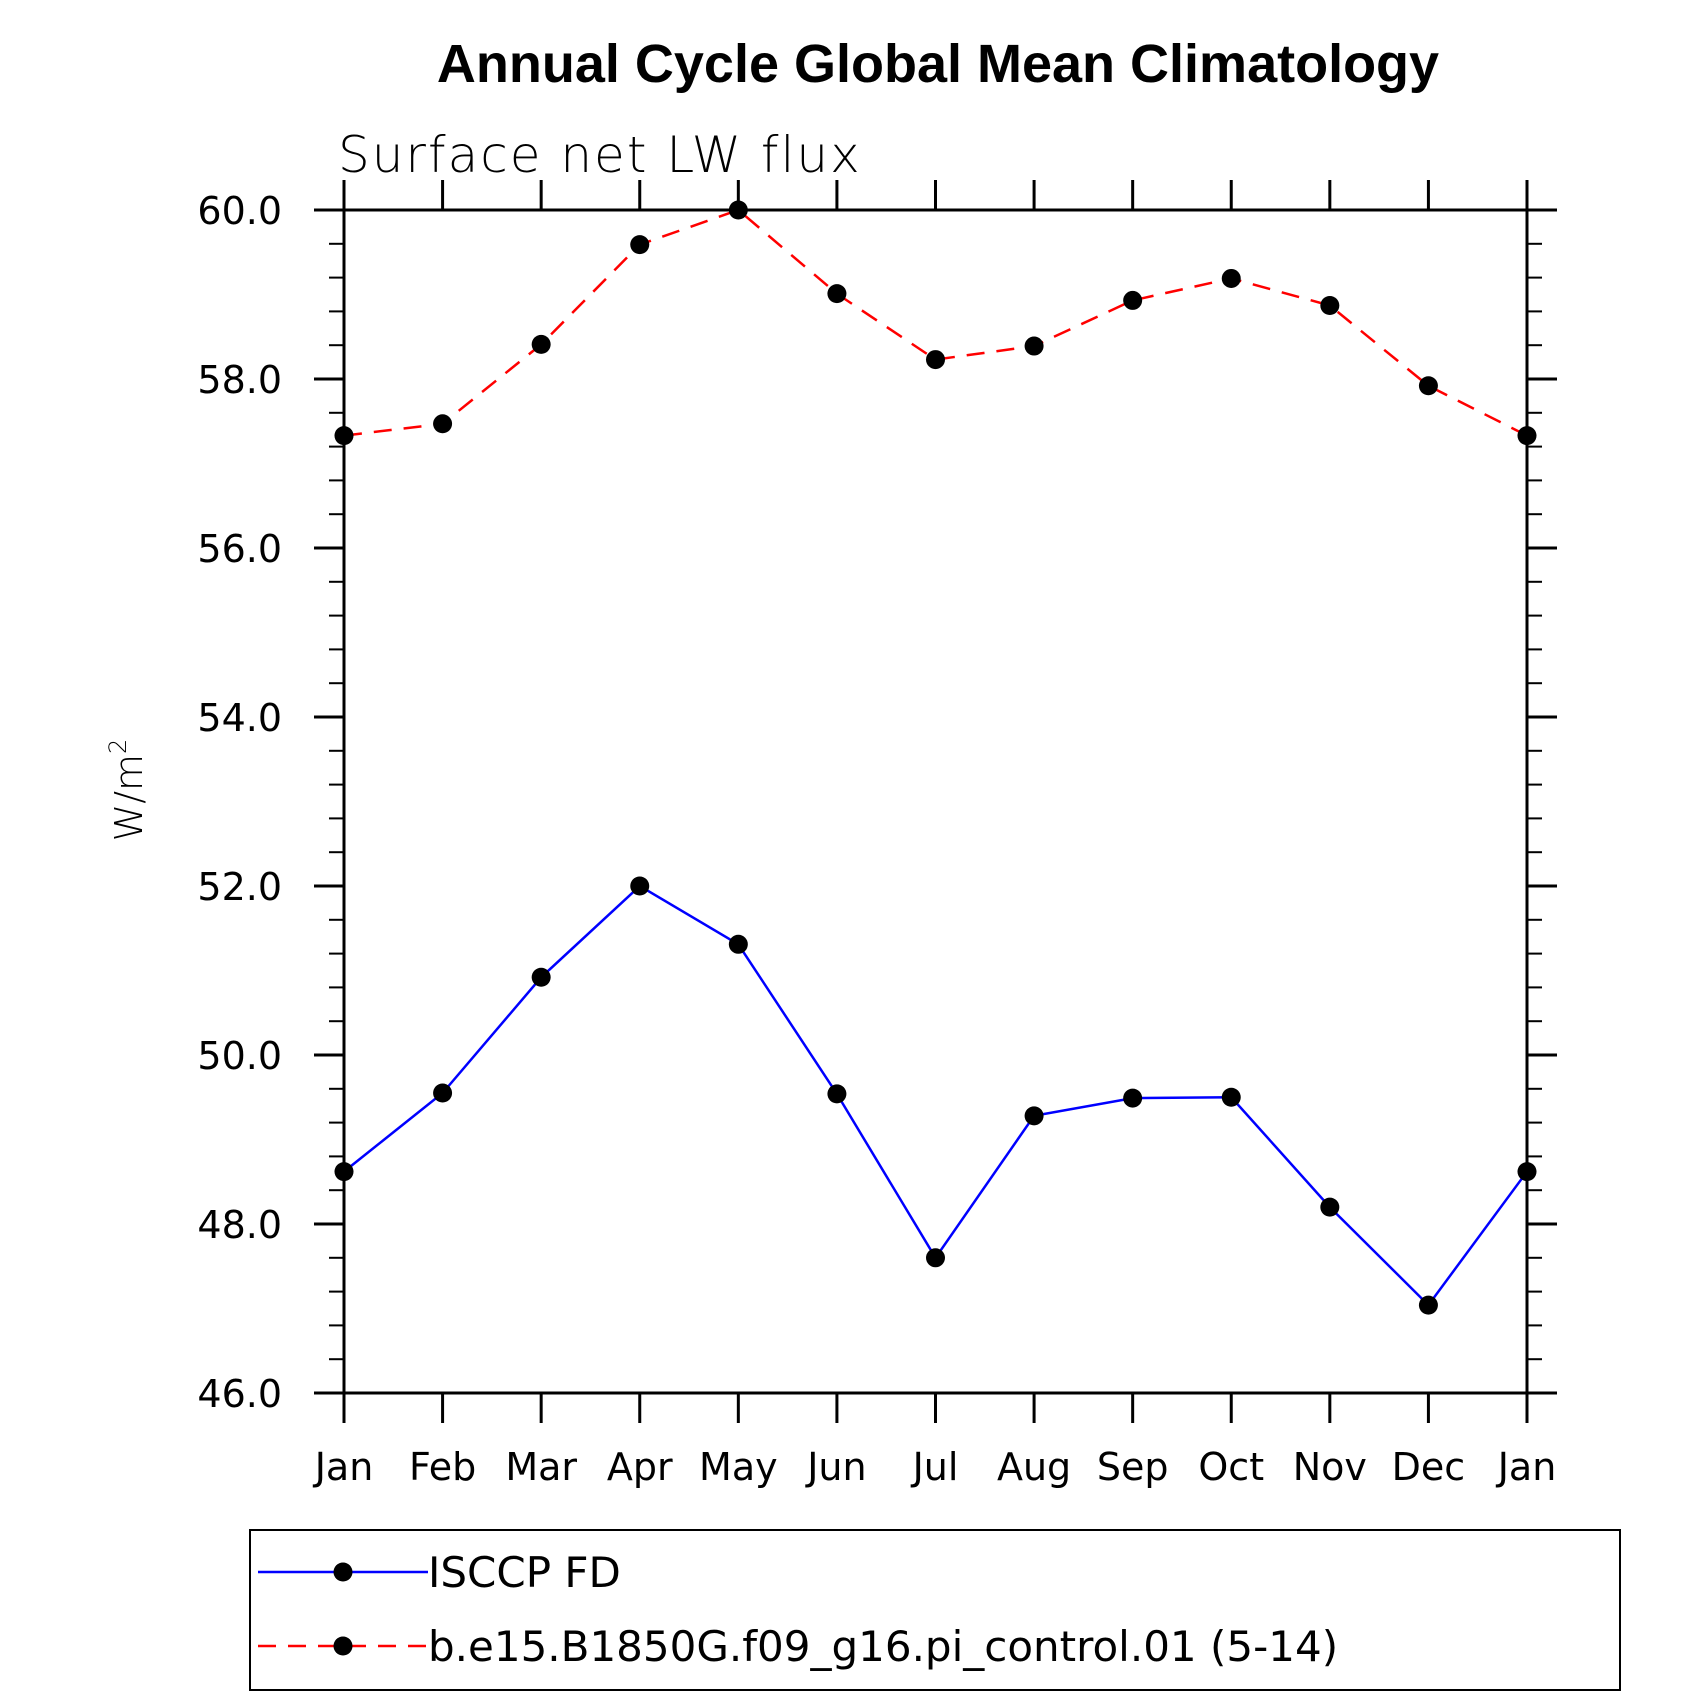  Describe the element at coordinates (1034, 1467) in the screenshot. I see `x-tick-label: Aug` at that location.